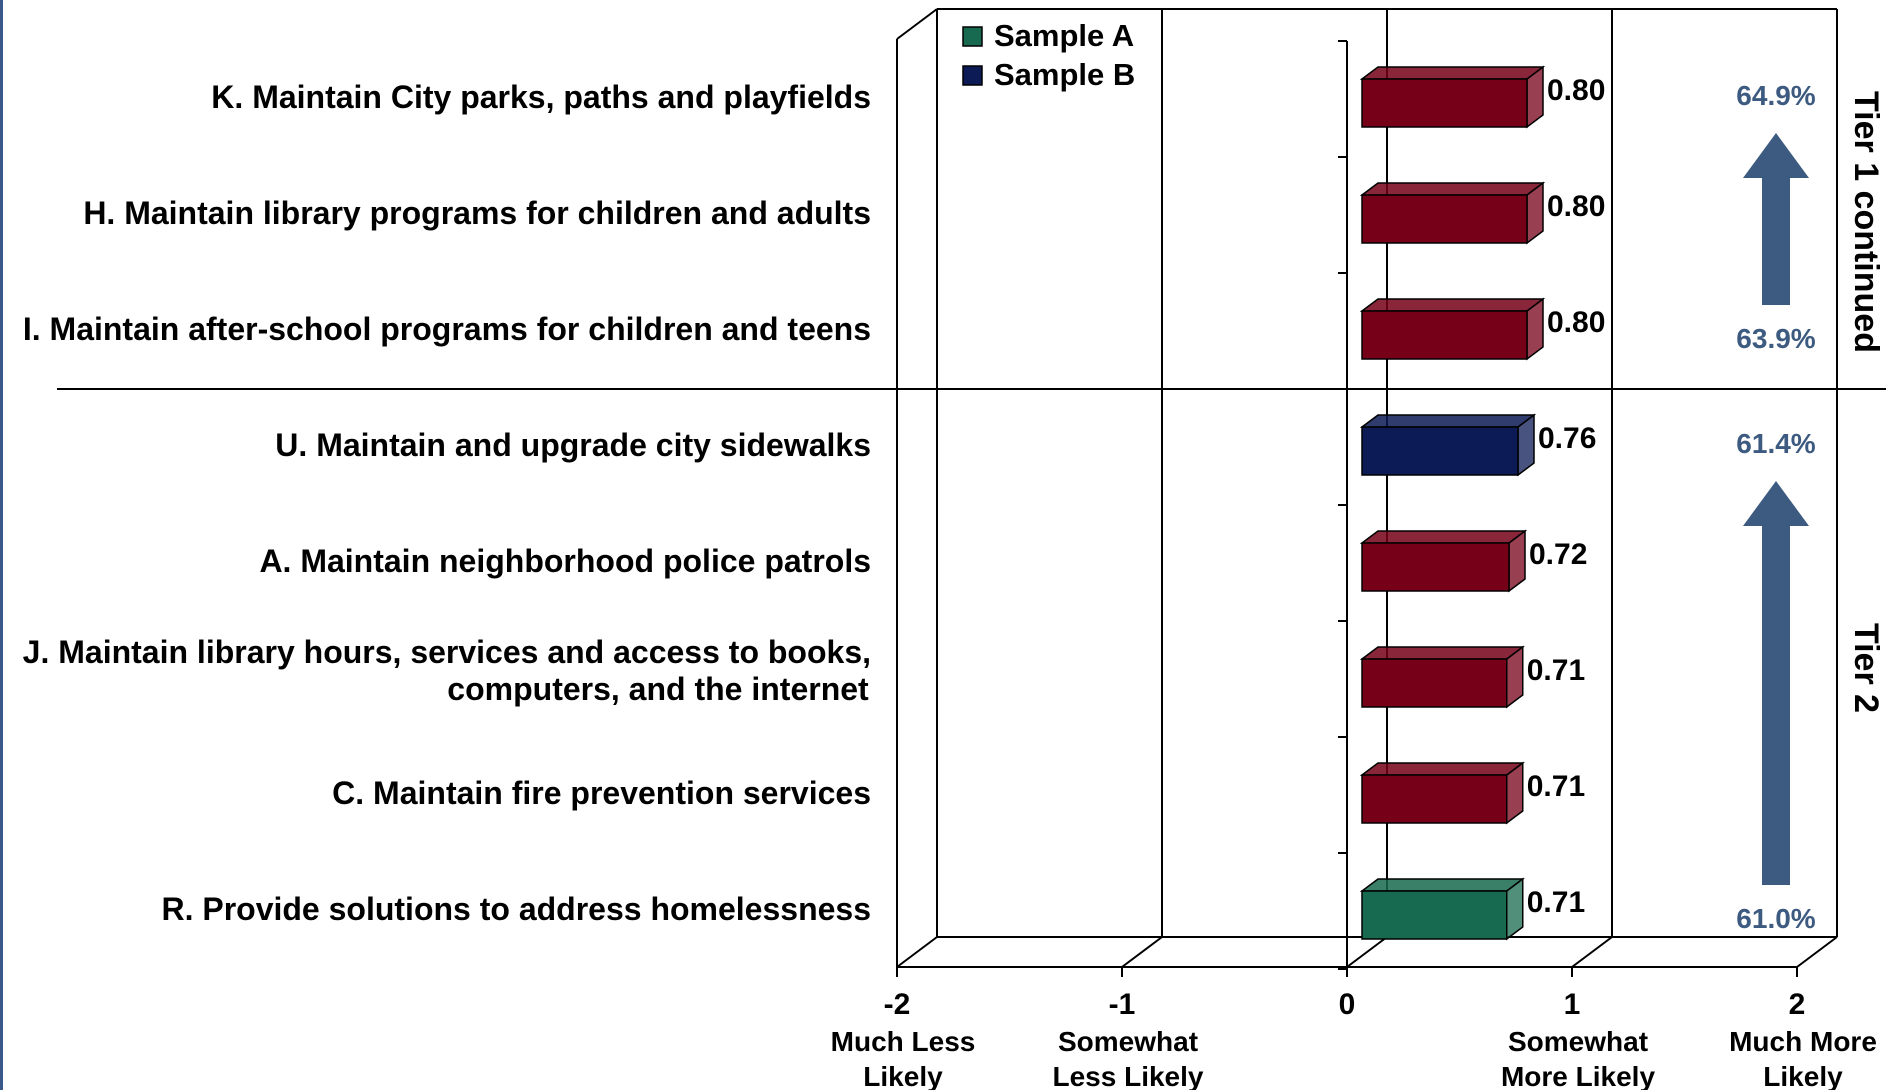 The image size is (1886, 1090). I want to click on tier-label: Tier 2, so click(1866, 668).